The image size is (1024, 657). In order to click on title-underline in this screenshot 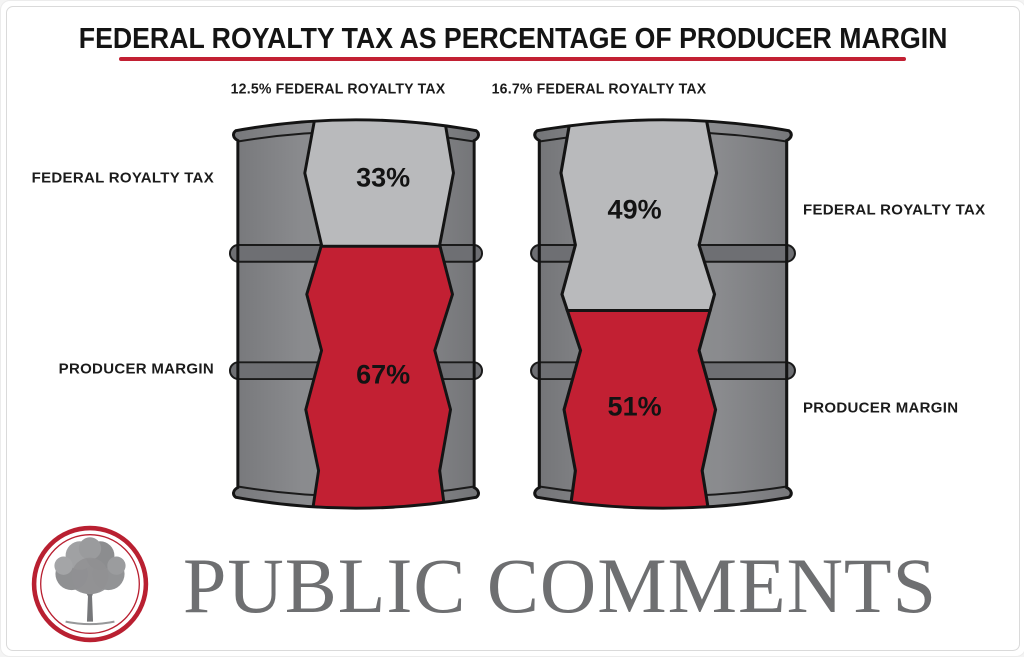, I will do `click(512, 59)`.